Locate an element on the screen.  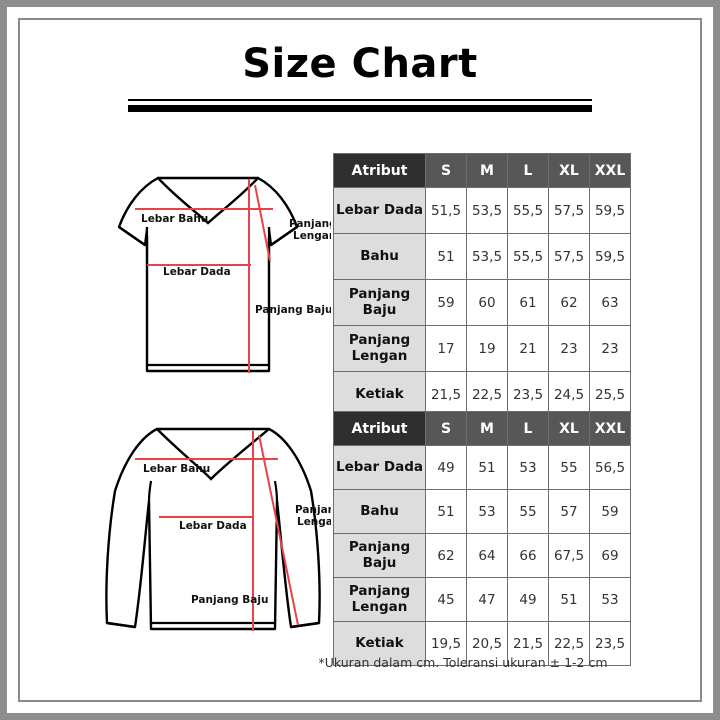
cell-value: 61 is located at coordinates (528, 302).